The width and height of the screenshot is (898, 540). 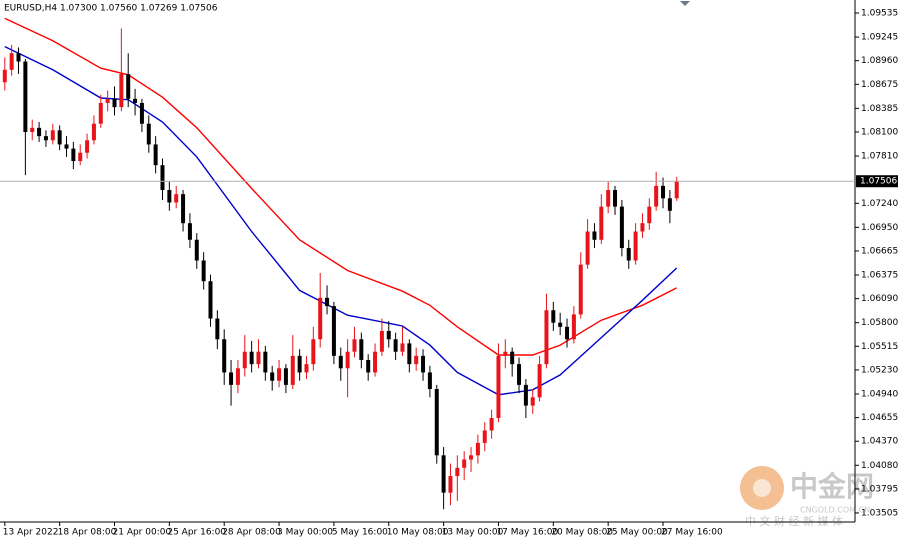 What do you see at coordinates (879, 157) in the screenshot?
I see `y-tick-label: 1.07810` at bounding box center [879, 157].